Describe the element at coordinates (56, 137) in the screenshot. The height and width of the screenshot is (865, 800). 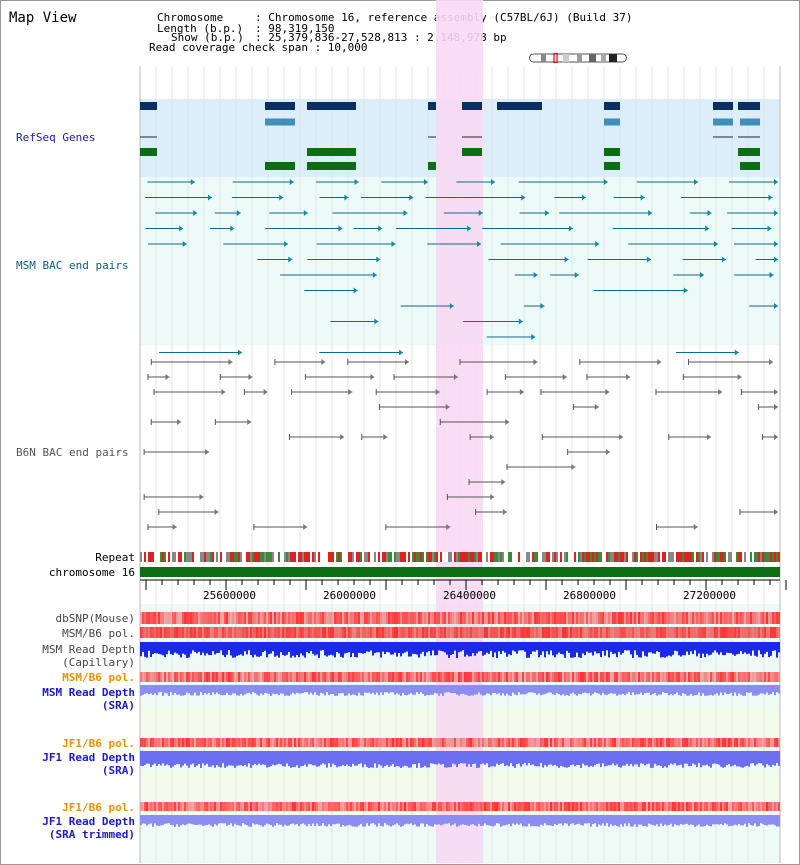
I see `refseq-genes-label: RefSeq Genes` at that location.